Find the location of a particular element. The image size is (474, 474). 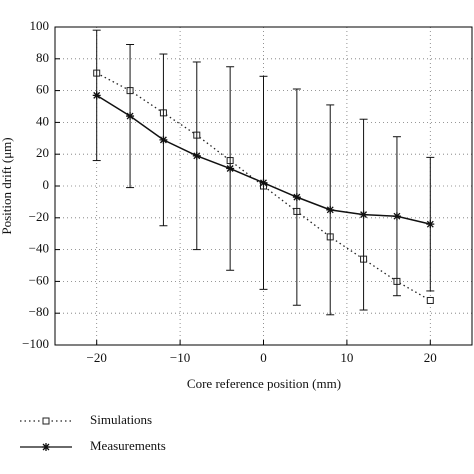

y-tick-label: 0 is located at coordinates (46, 184).